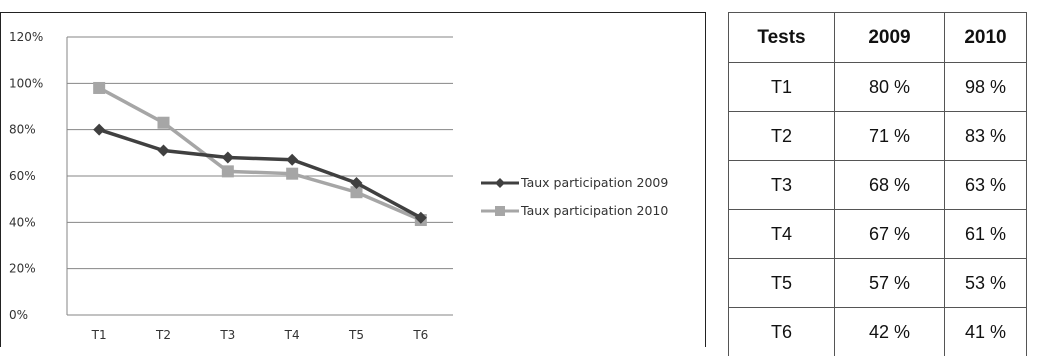  Describe the element at coordinates (22, 222) in the screenshot. I see `y-tick-label: 40%` at that location.